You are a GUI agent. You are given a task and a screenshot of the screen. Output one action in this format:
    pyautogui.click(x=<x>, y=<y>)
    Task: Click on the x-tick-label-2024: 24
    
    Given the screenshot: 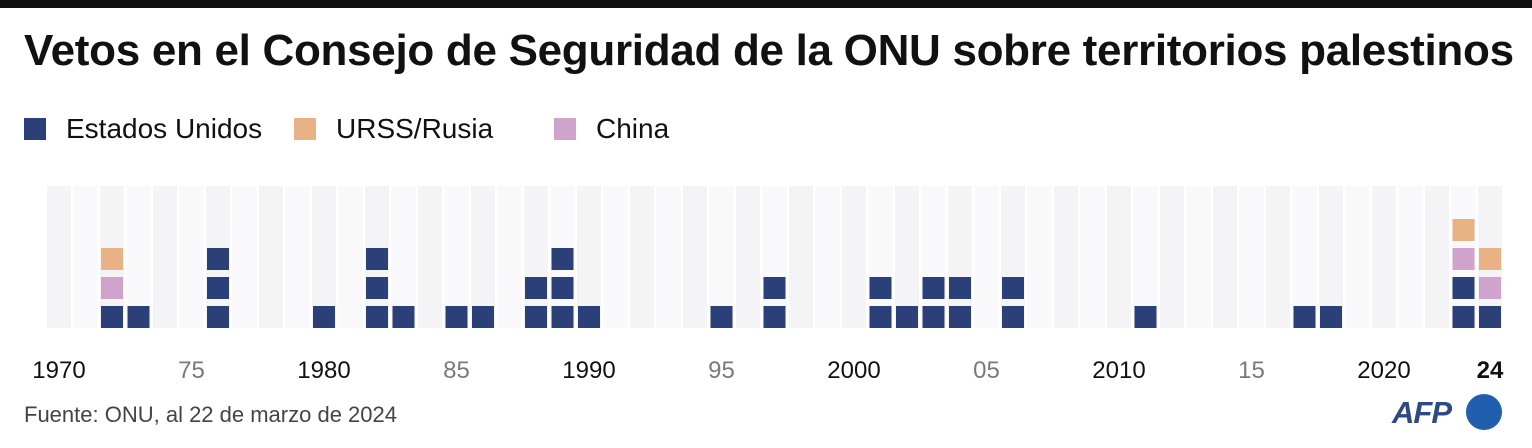 What is the action you would take?
    pyautogui.click(x=1490, y=370)
    